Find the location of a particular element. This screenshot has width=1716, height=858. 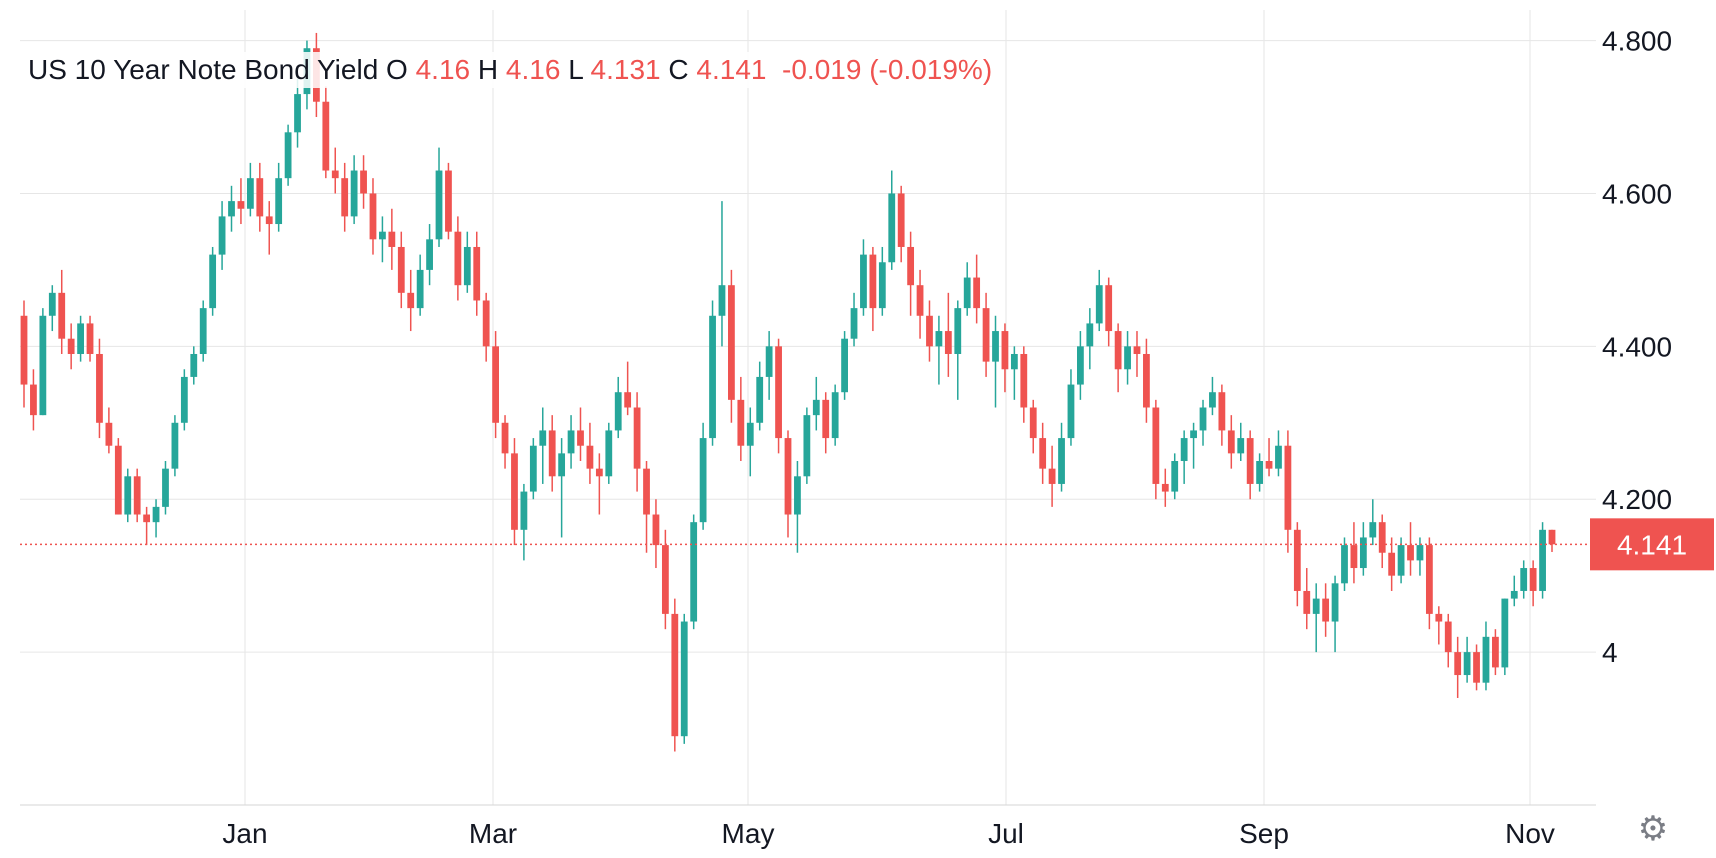

y-tick-label: 4.600 is located at coordinates (1637, 193).